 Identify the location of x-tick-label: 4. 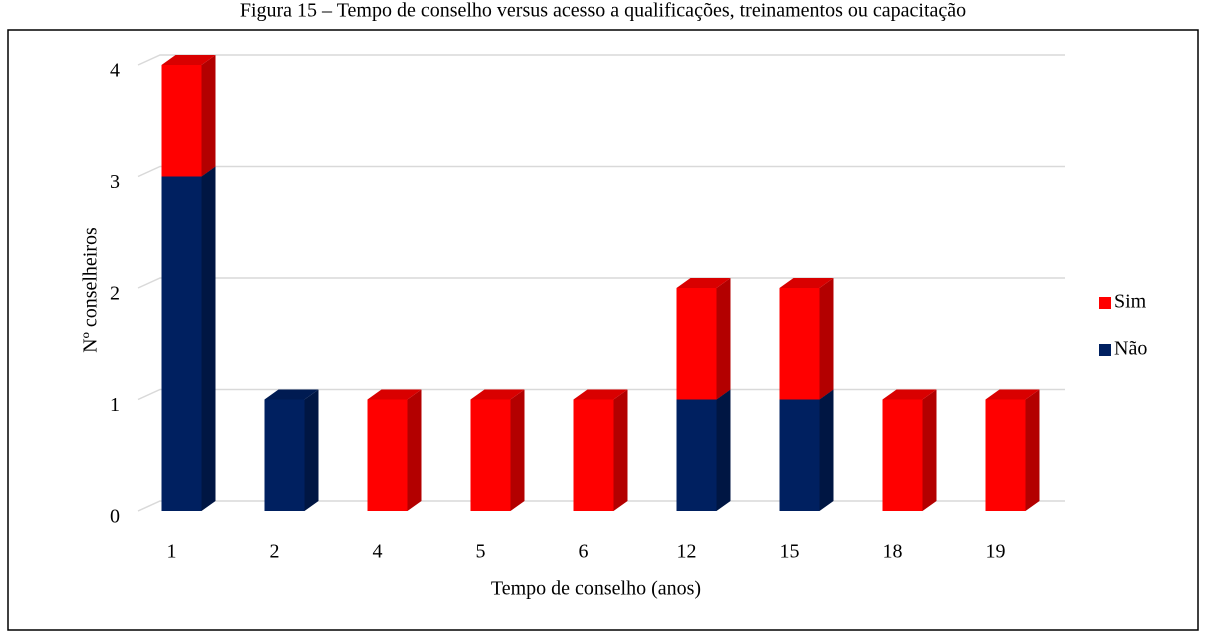
(378, 552).